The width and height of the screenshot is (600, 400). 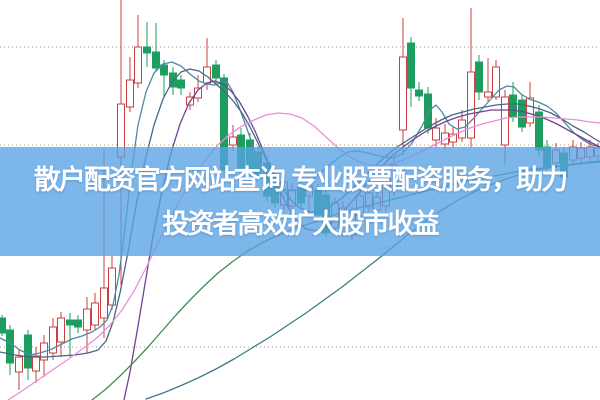 I want to click on banner-title-line2: 投资者高效扩大股市收益, so click(x=301, y=224).